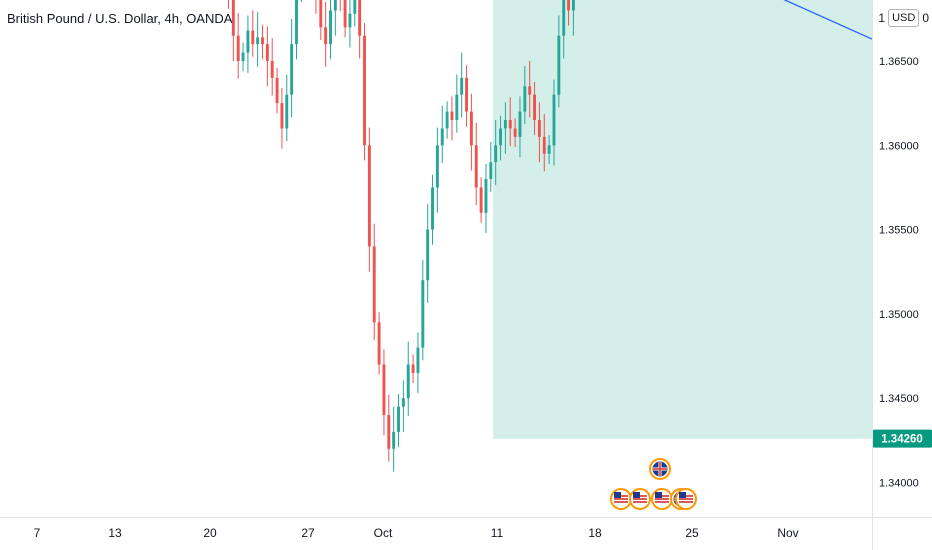 This screenshot has width=932, height=550. I want to click on x-tick-label: 18, so click(595, 533).